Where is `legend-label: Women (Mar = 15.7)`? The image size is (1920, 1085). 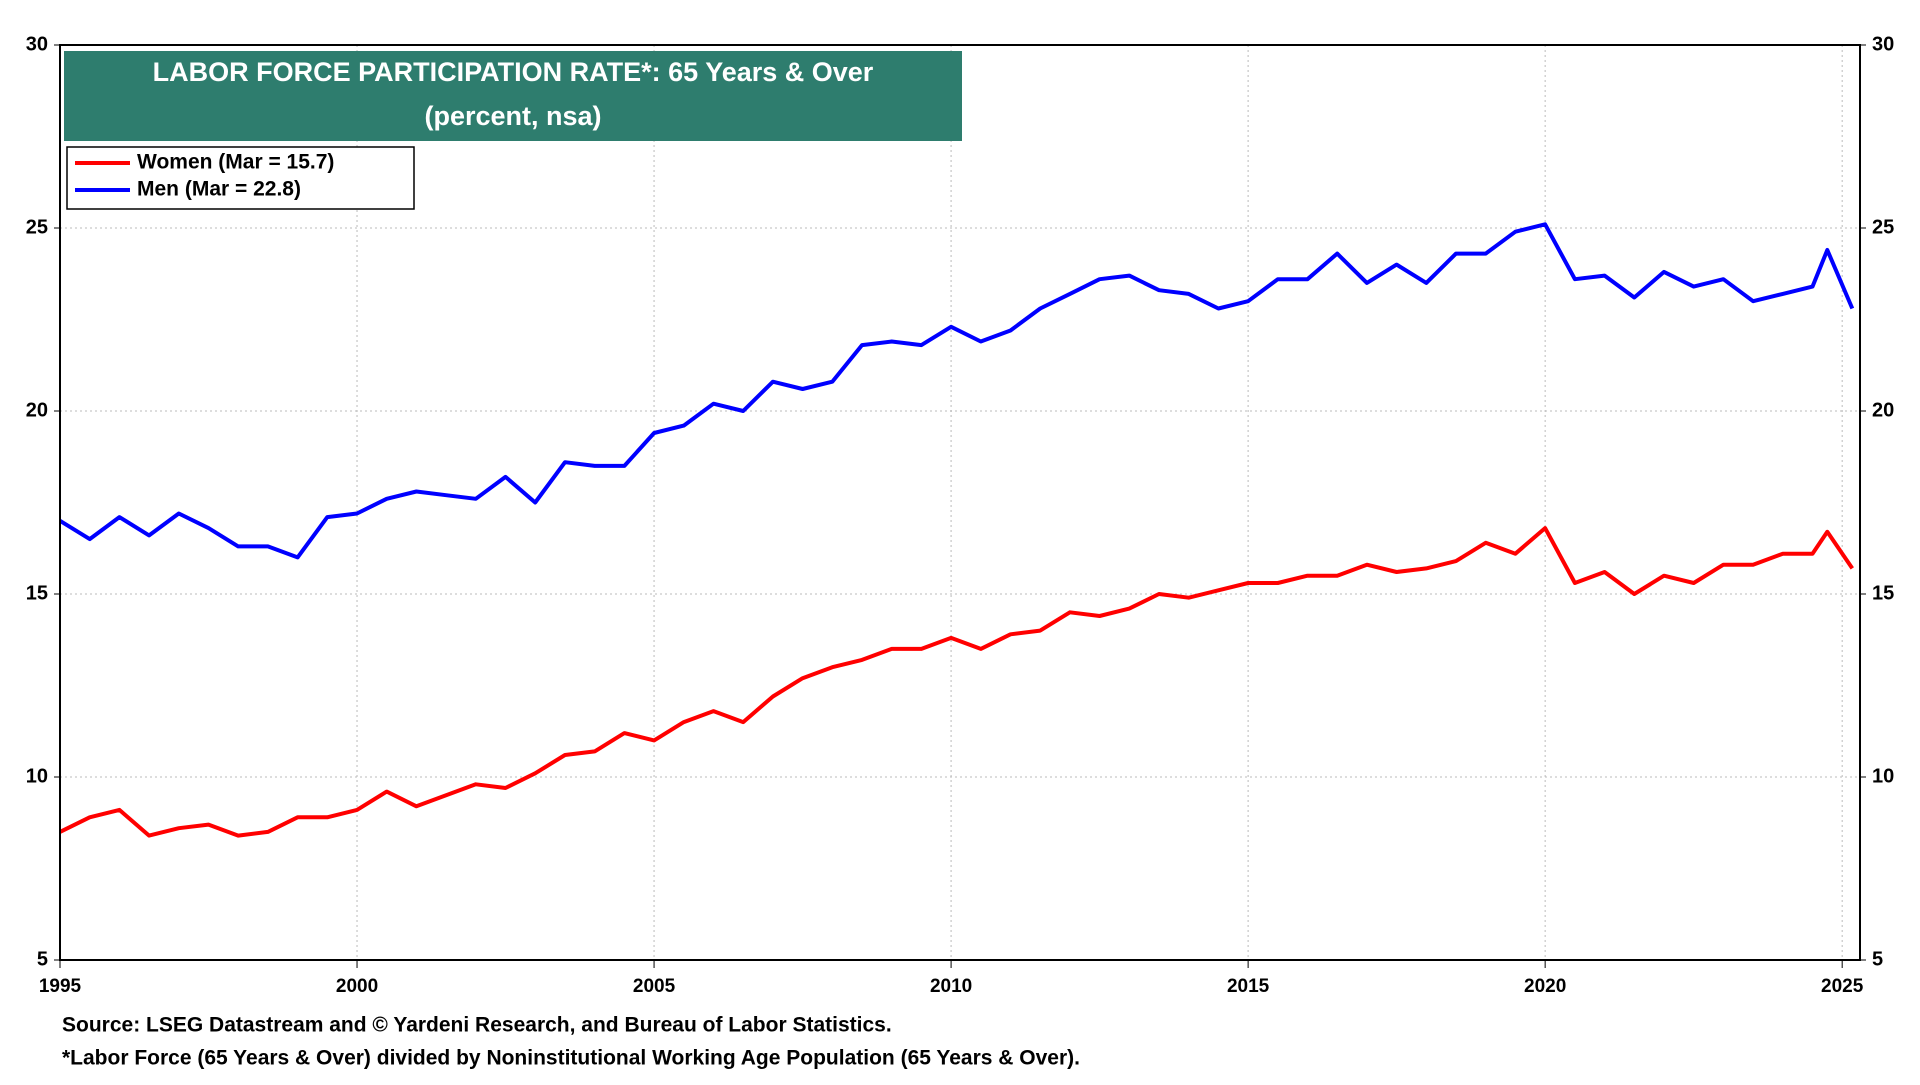 legend-label: Women (Mar = 15.7) is located at coordinates (235, 162).